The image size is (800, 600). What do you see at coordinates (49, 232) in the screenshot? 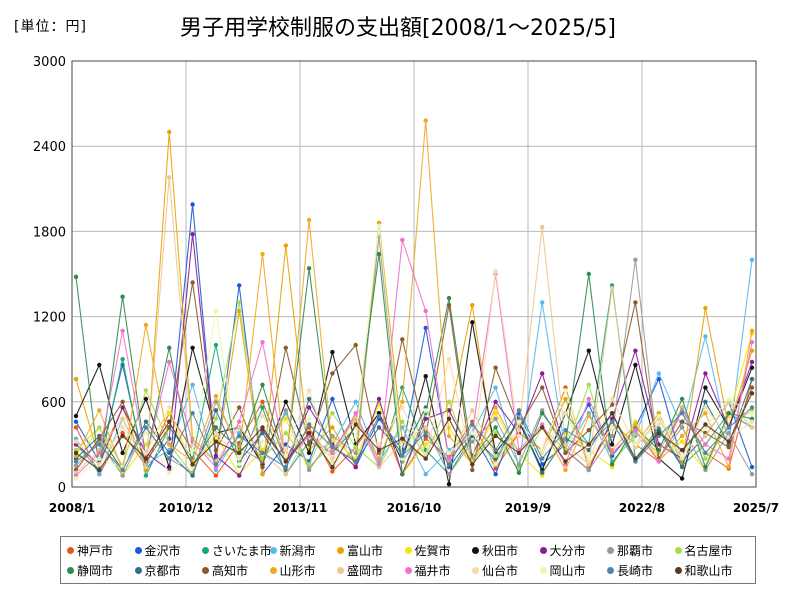
I see `y-tick-label: 1800` at bounding box center [49, 232].